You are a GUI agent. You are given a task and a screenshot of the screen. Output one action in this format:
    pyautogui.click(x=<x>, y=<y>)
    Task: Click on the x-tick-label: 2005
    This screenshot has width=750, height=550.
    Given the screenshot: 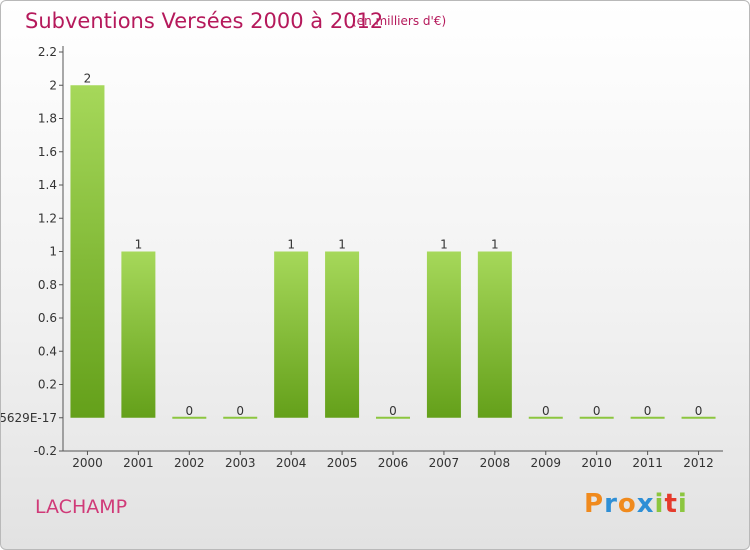 What is the action you would take?
    pyautogui.click(x=342, y=463)
    